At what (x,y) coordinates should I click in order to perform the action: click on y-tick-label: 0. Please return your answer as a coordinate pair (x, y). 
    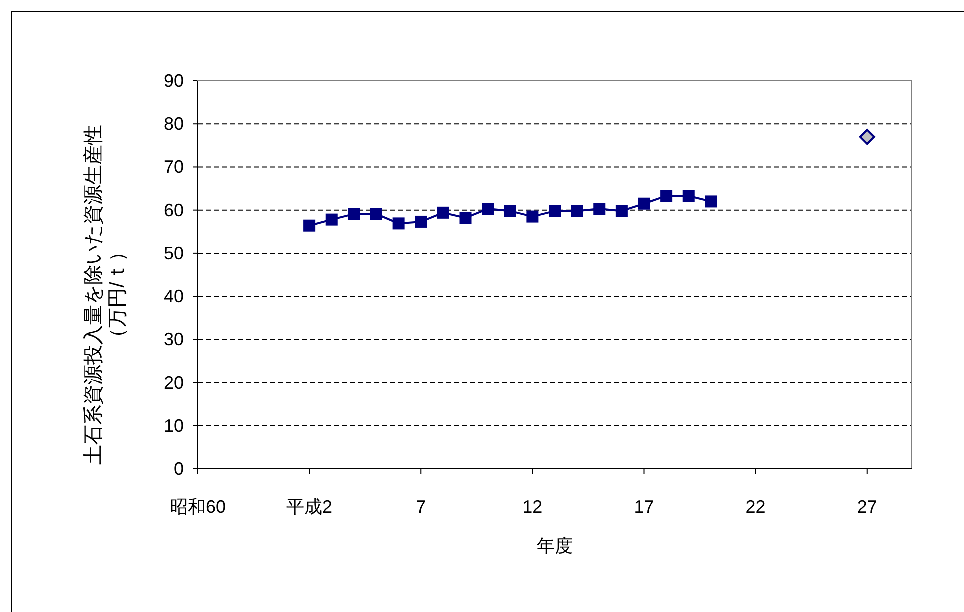
    Looking at the image, I should click on (179, 469).